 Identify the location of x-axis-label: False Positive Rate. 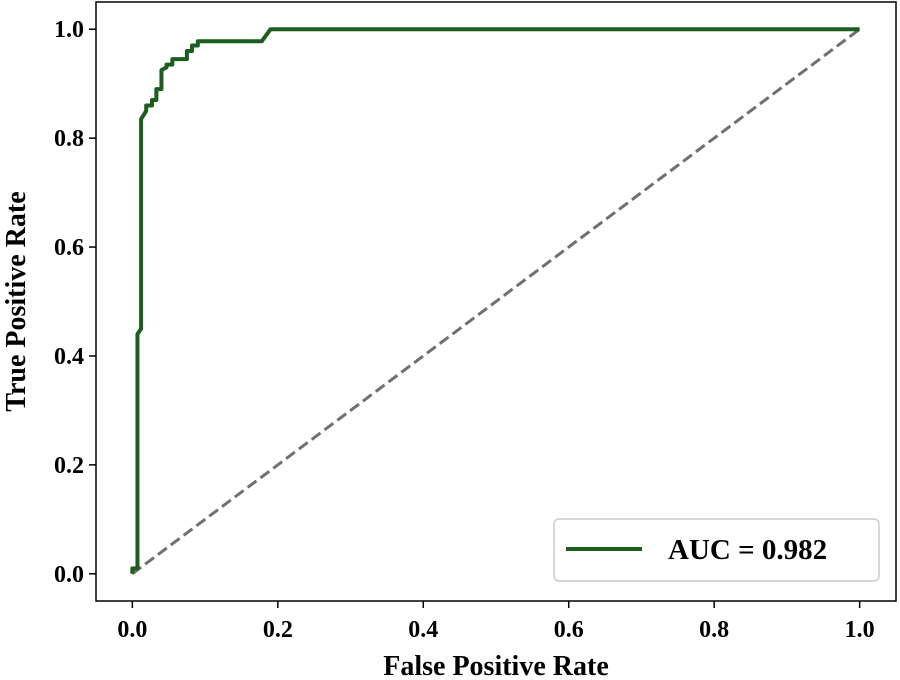
(496, 665).